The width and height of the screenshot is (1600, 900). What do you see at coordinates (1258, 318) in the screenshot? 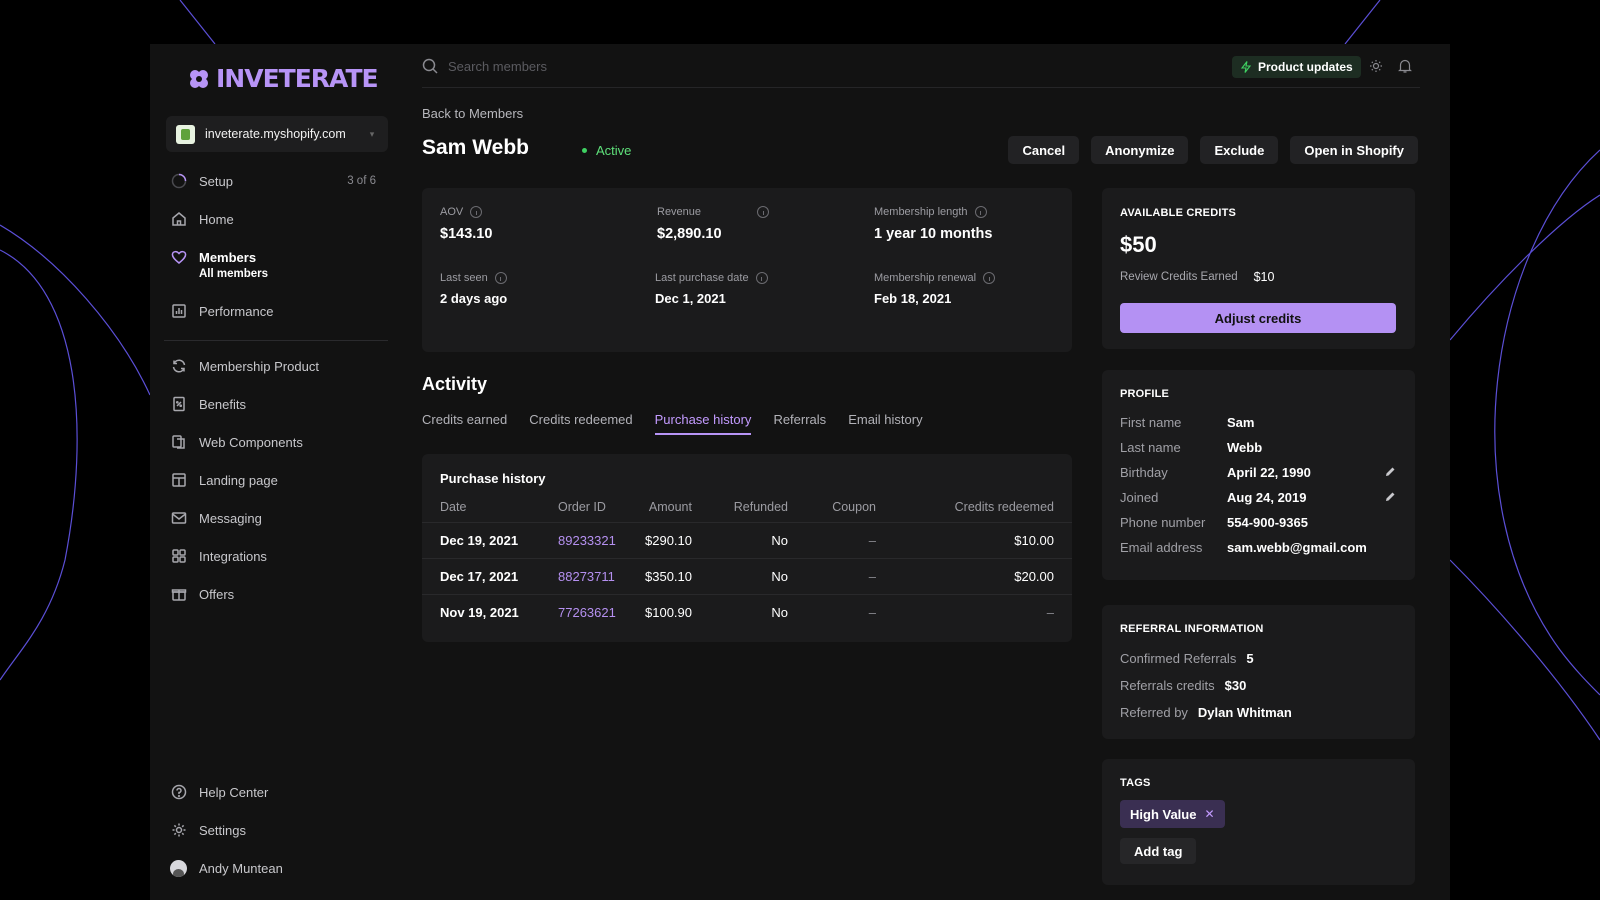
I see `adjust-credits-button: Adjust credits` at bounding box center [1258, 318].